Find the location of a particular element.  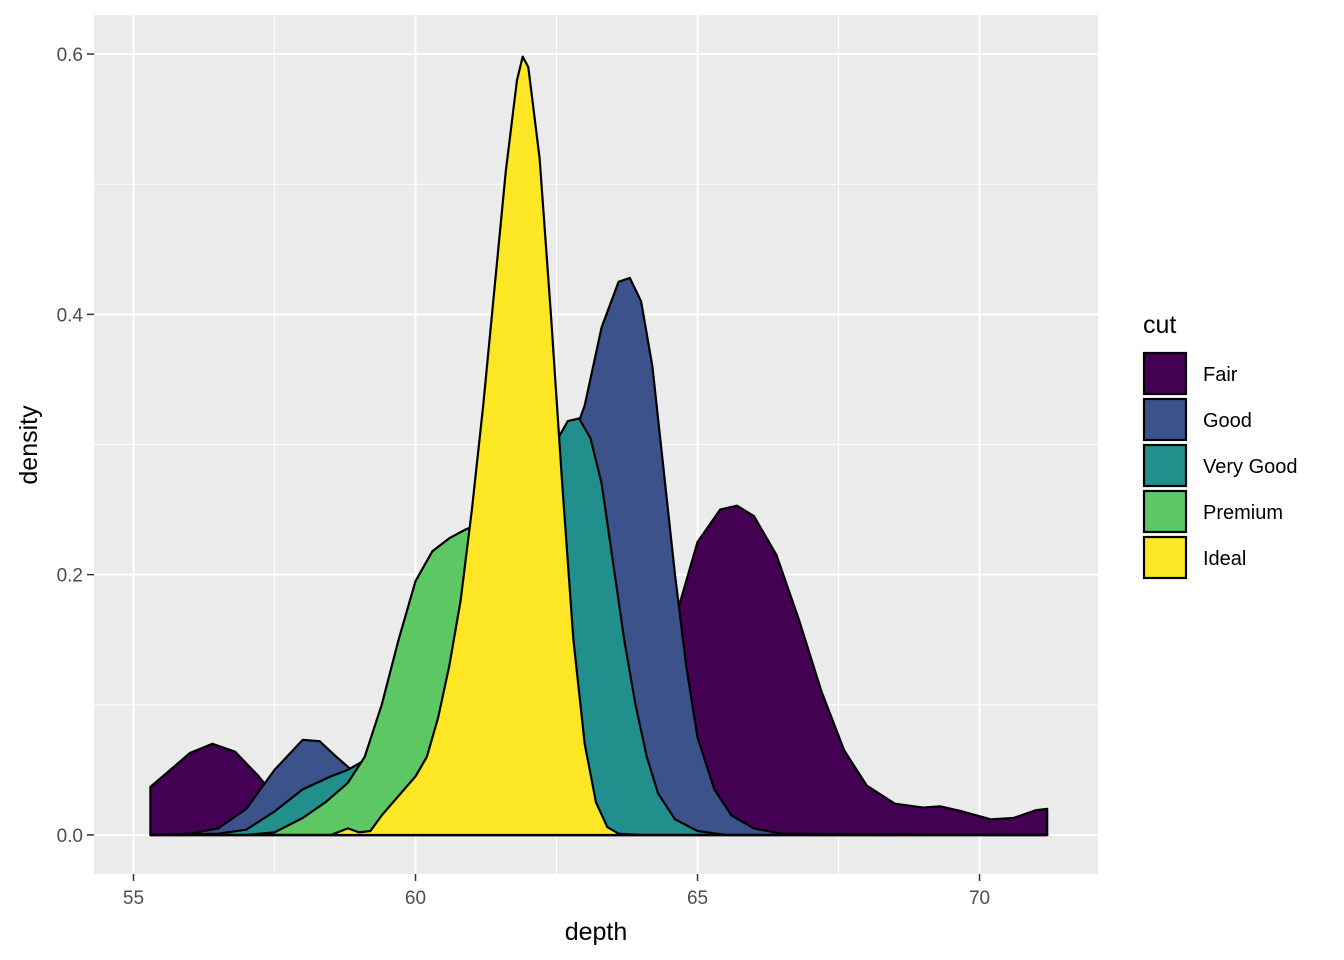

legend-swatch-fair is located at coordinates (1165, 373).